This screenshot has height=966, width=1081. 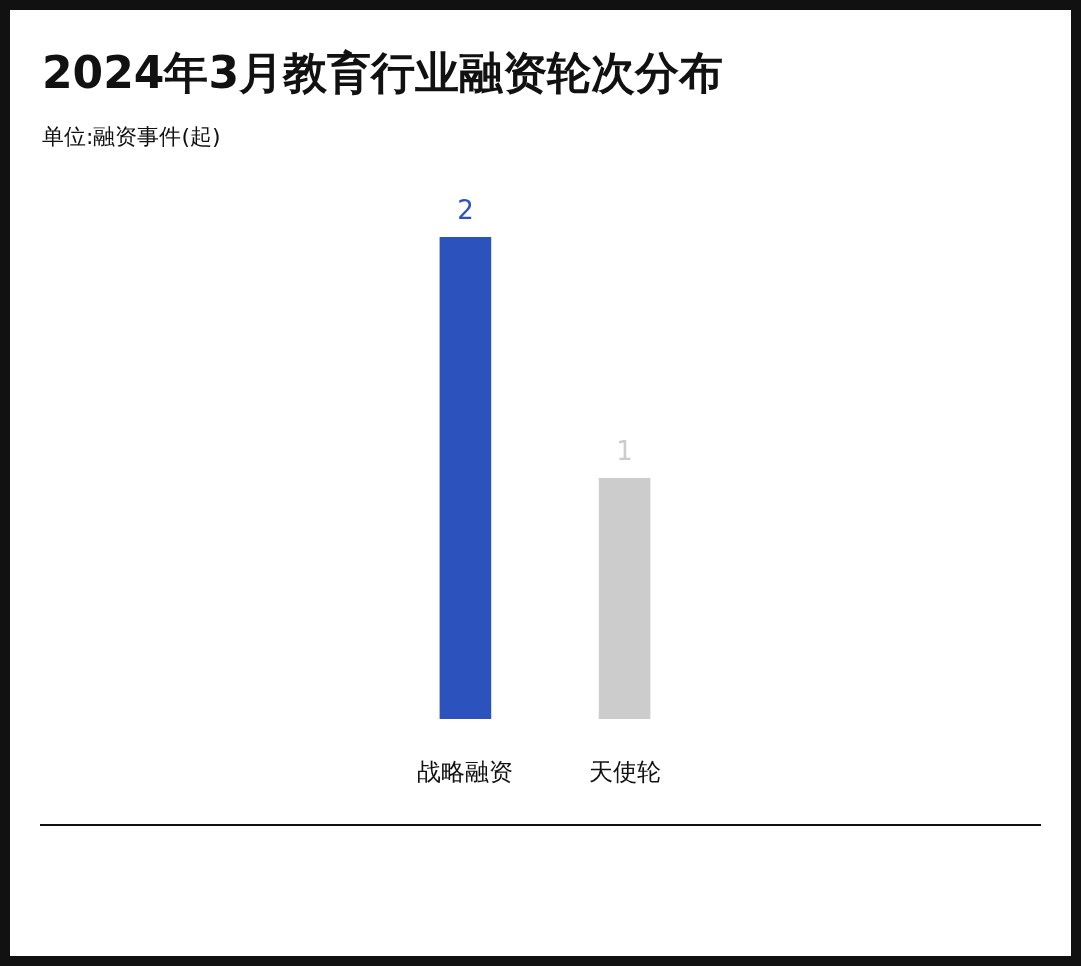 What do you see at coordinates (624, 772) in the screenshot?
I see `x-tick-label: 天使轮` at bounding box center [624, 772].